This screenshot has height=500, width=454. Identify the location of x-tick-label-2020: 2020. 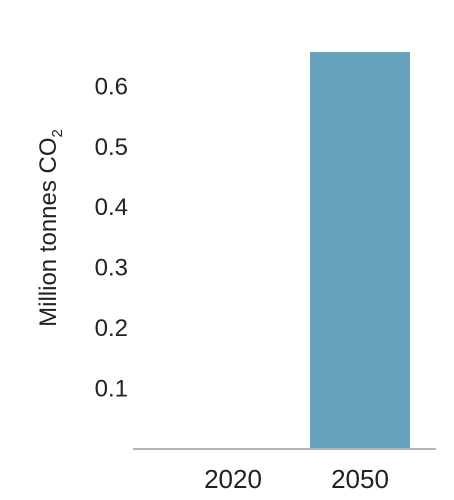
(233, 479).